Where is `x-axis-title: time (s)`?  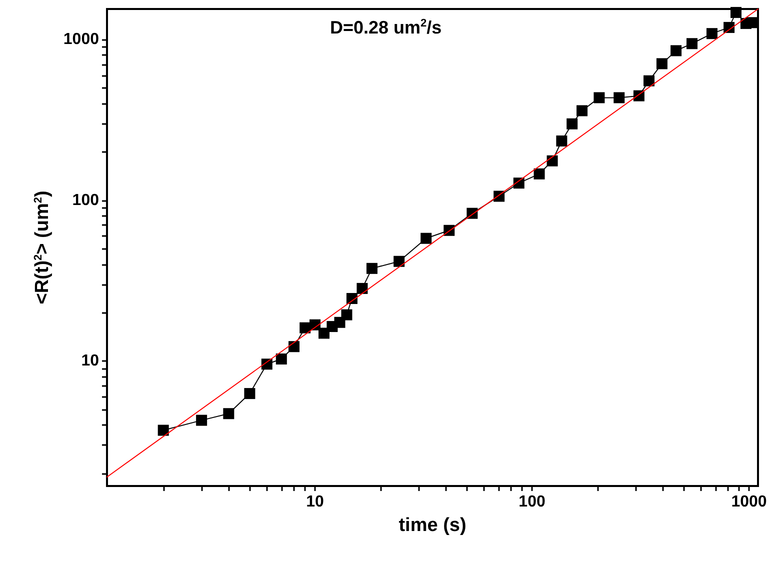
x-axis-title: time (s) is located at coordinates (432, 525).